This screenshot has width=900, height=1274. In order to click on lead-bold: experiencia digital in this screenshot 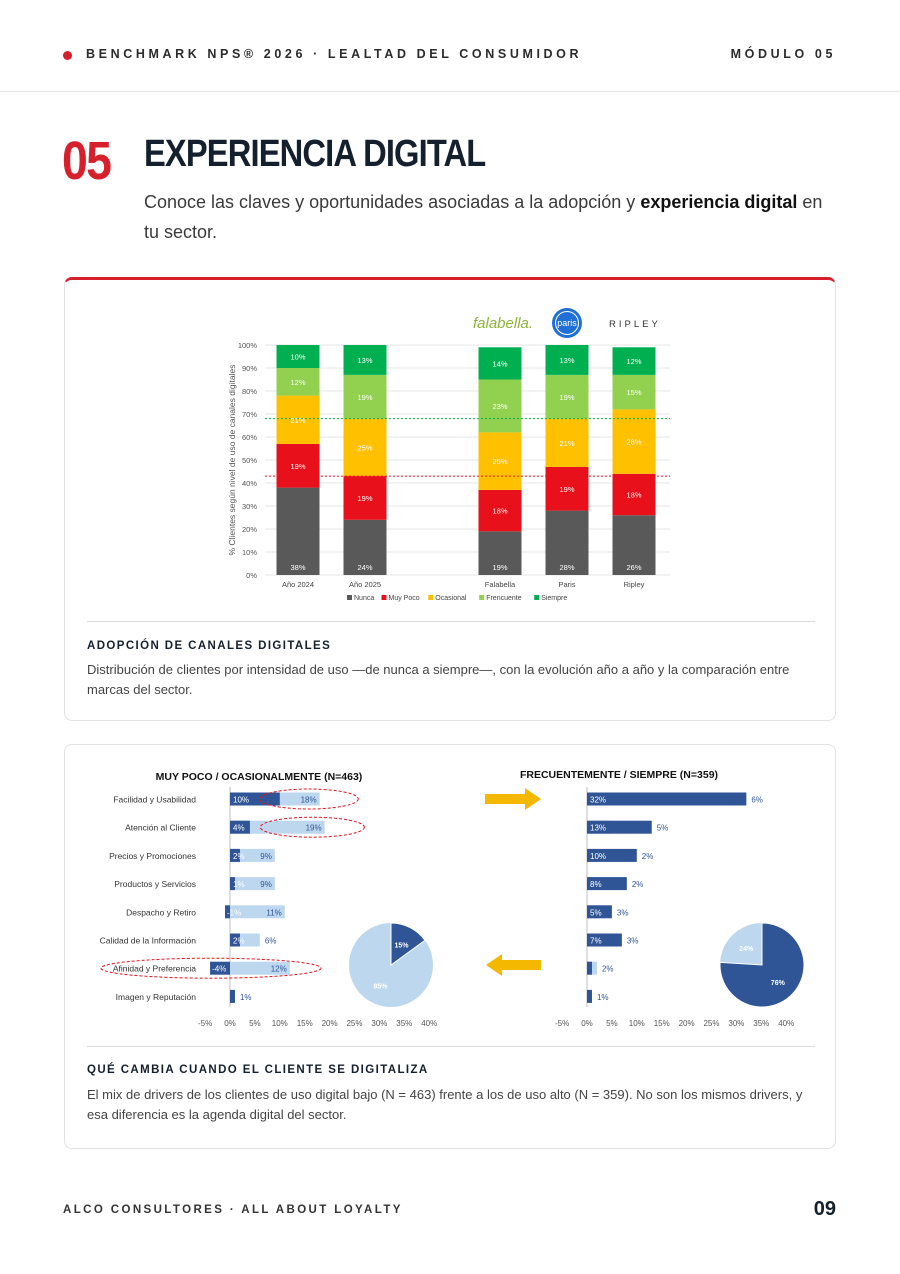, I will do `click(719, 202)`.